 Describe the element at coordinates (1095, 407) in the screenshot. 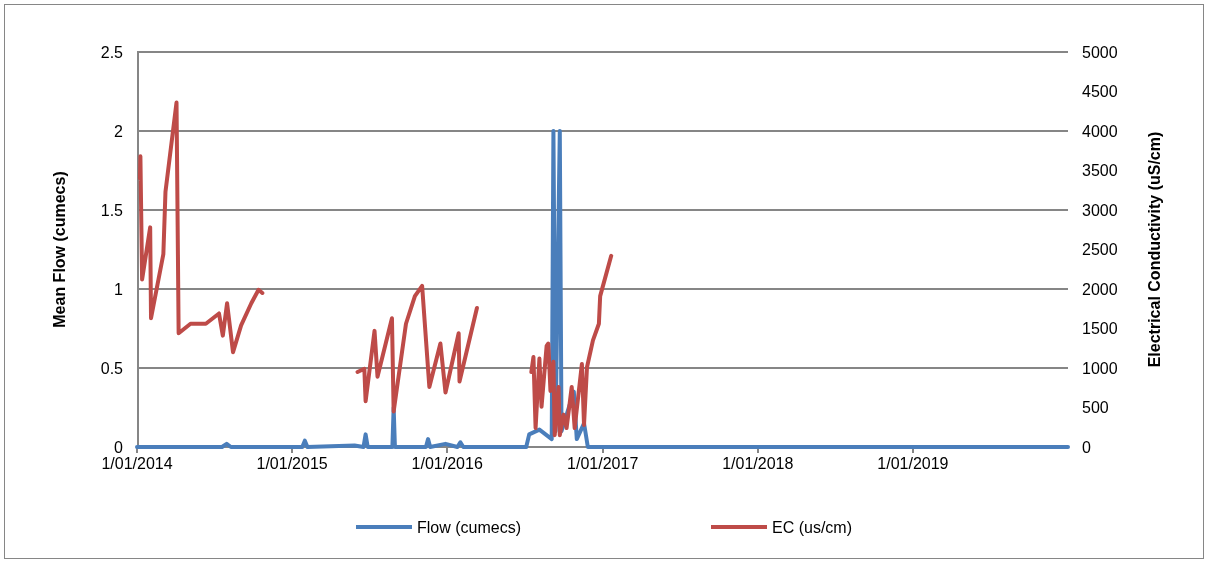

I see `y2-tick-label: 500` at that location.